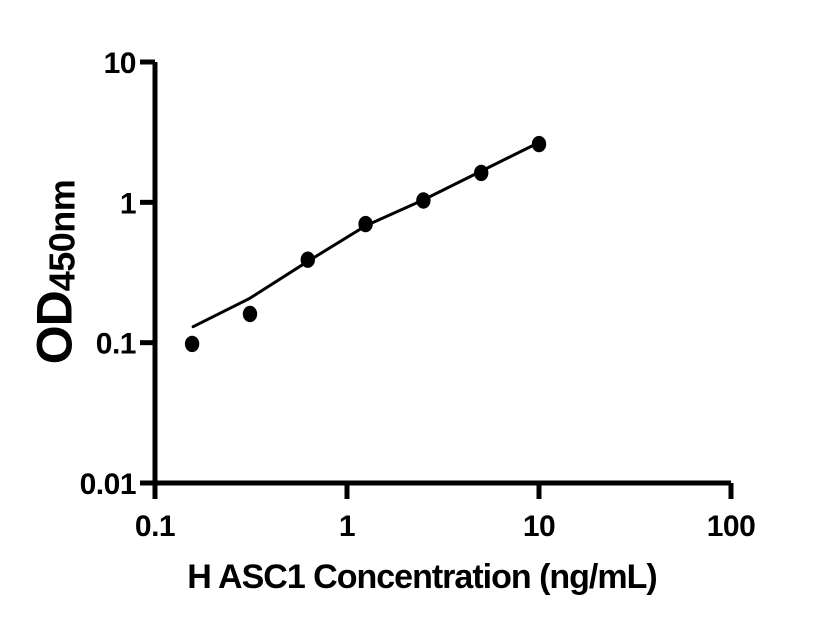  Describe the element at coordinates (62, 235) in the screenshot. I see `y-axis-label-subscript: 450nm` at that location.